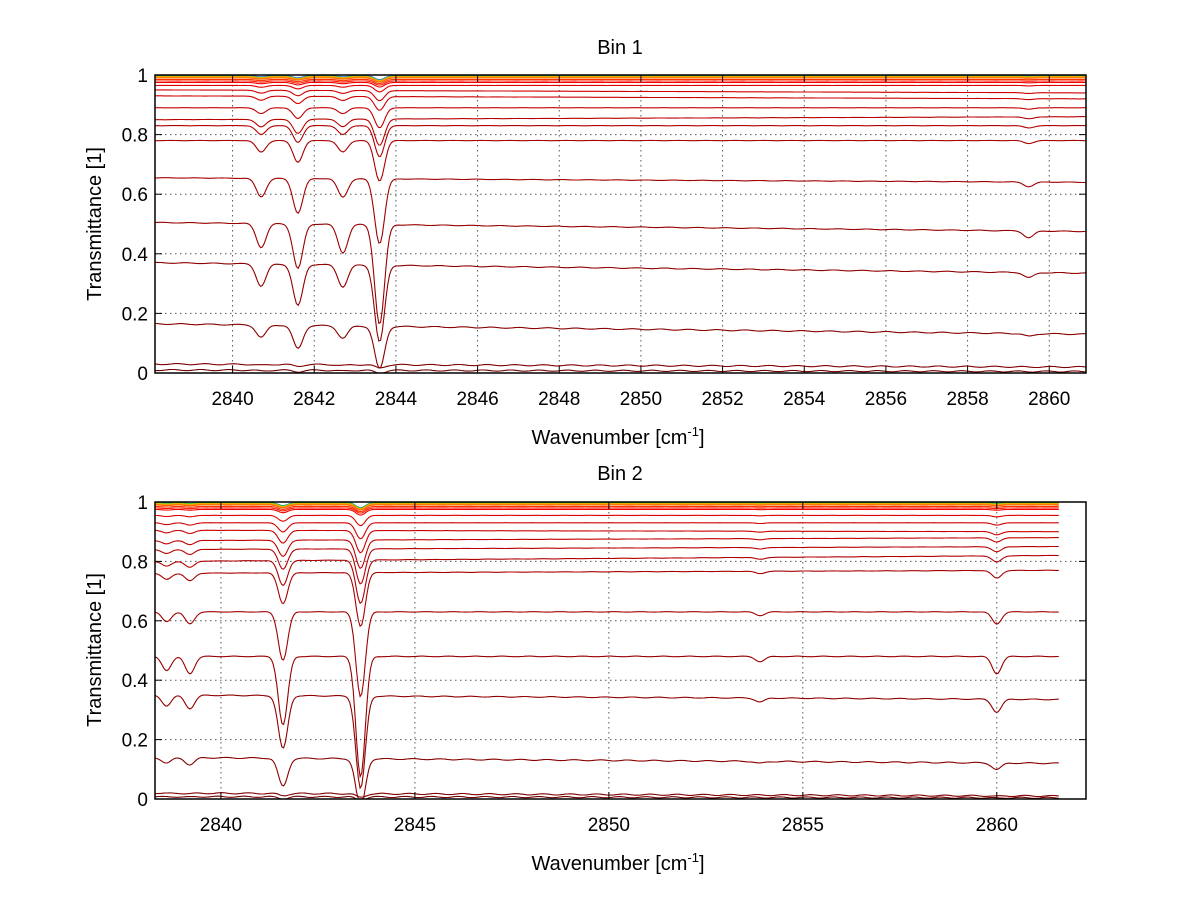 The width and height of the screenshot is (1200, 901). I want to click on x-tick-label: 2845, so click(415, 825).